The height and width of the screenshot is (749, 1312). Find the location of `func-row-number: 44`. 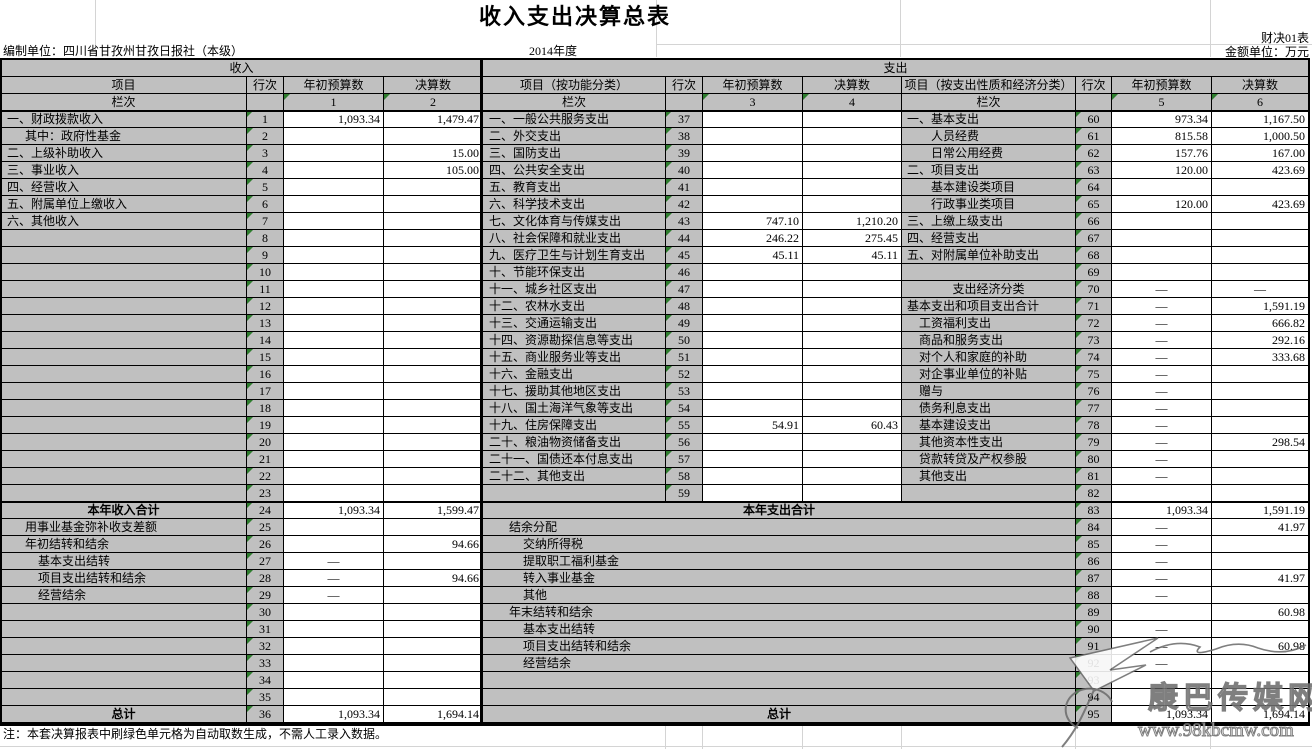

func-row-number: 44 is located at coordinates (684, 238).